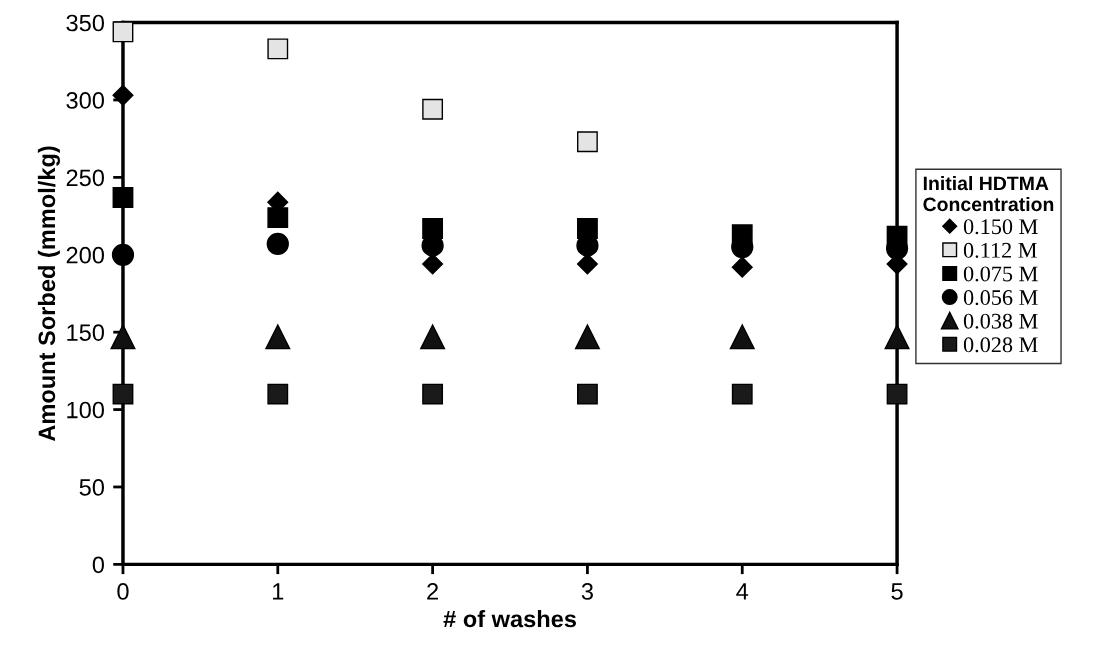 The width and height of the screenshot is (1098, 645). Describe the element at coordinates (742, 591) in the screenshot. I see `x-tick-label: 4` at that location.